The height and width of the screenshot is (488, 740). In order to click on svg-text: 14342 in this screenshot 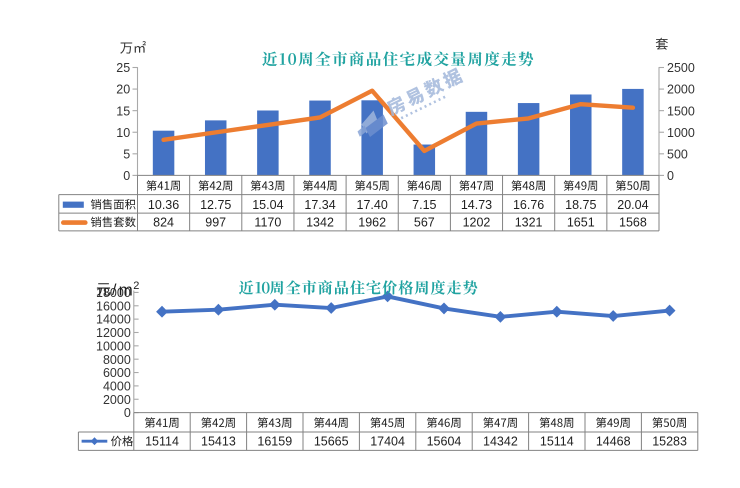, I will do `click(500, 442)`.